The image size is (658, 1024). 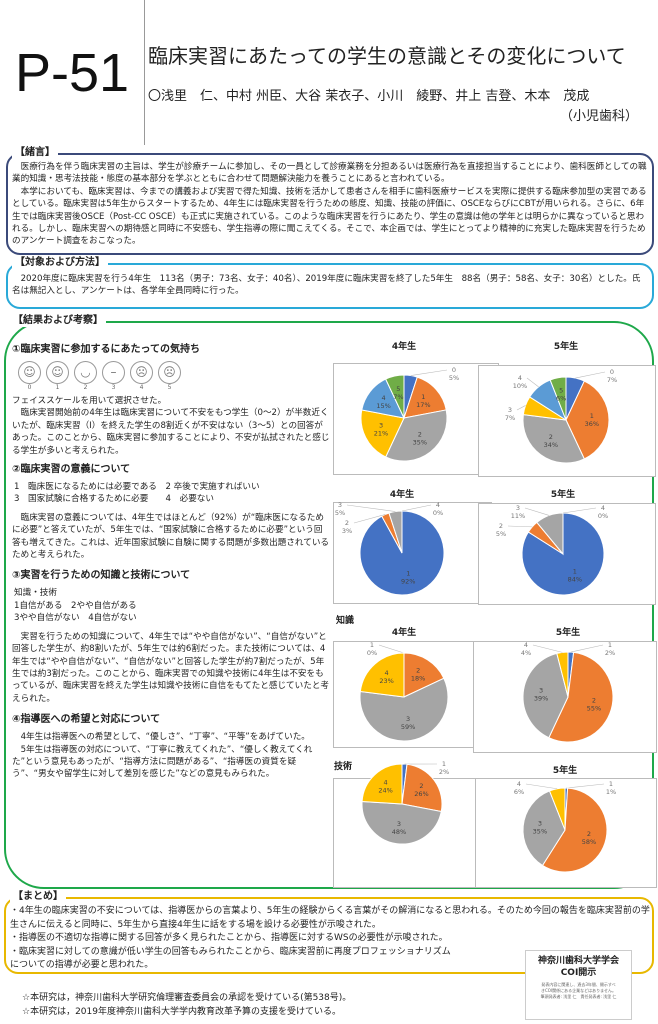 What do you see at coordinates (38, 897) in the screenshot?
I see `summary-heading: 【まとめ】` at bounding box center [38, 897].